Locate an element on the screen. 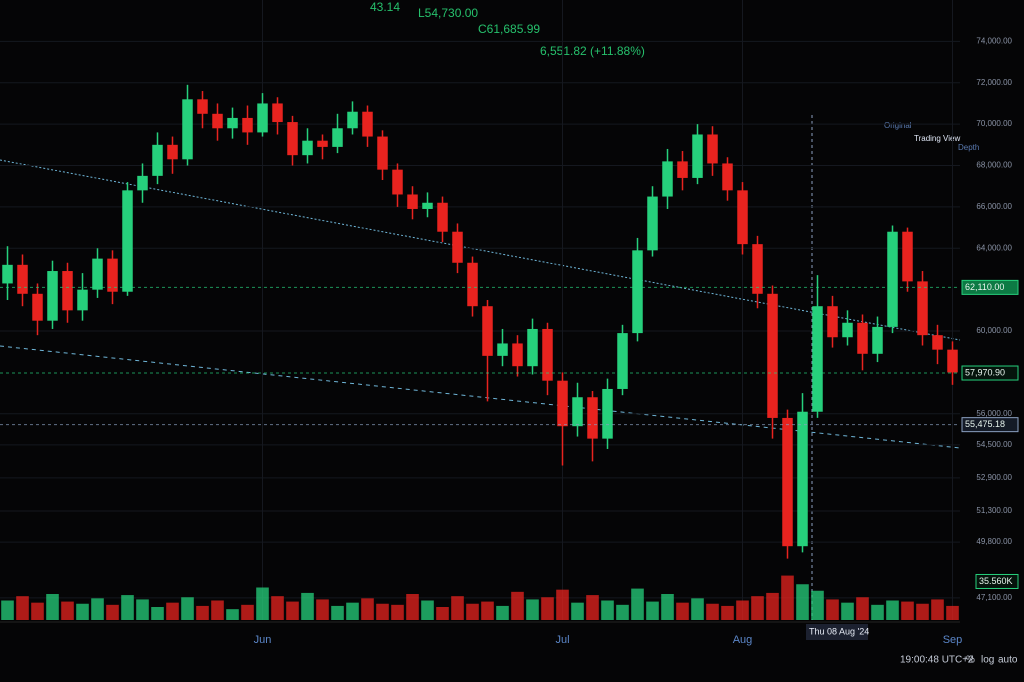 This screenshot has width=1024, height=682. toolbar-tab: Original is located at coordinates (898, 125).